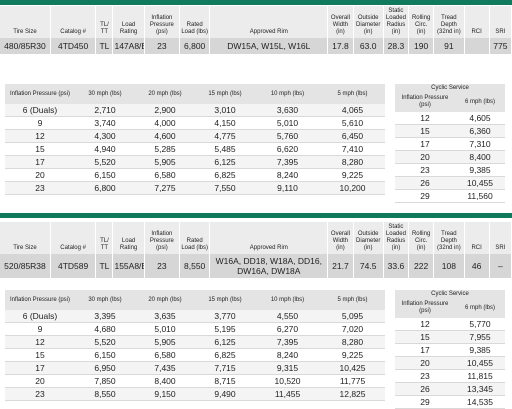  What do you see at coordinates (287, 188) in the screenshot?
I see `load-cell: 9,110` at bounding box center [287, 188].